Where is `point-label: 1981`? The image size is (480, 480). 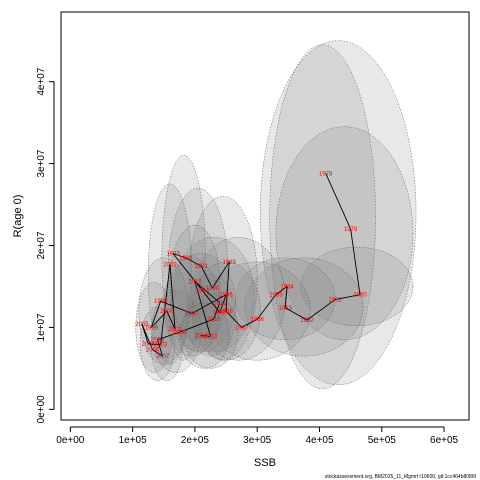 point-label: 1981 is located at coordinates (335, 301).